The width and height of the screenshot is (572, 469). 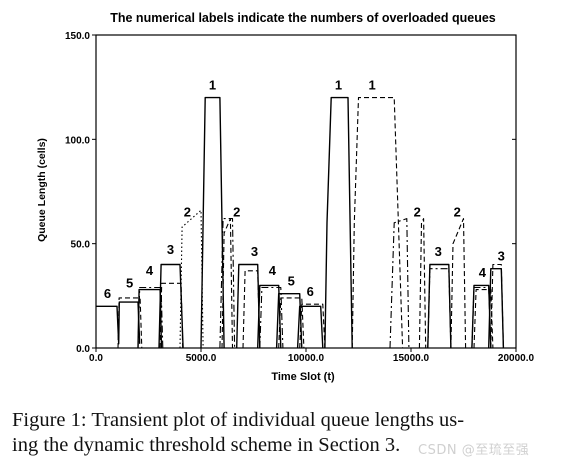 What do you see at coordinates (201, 358) in the screenshot?
I see `x-tick-label: 5000.0` at bounding box center [201, 358].